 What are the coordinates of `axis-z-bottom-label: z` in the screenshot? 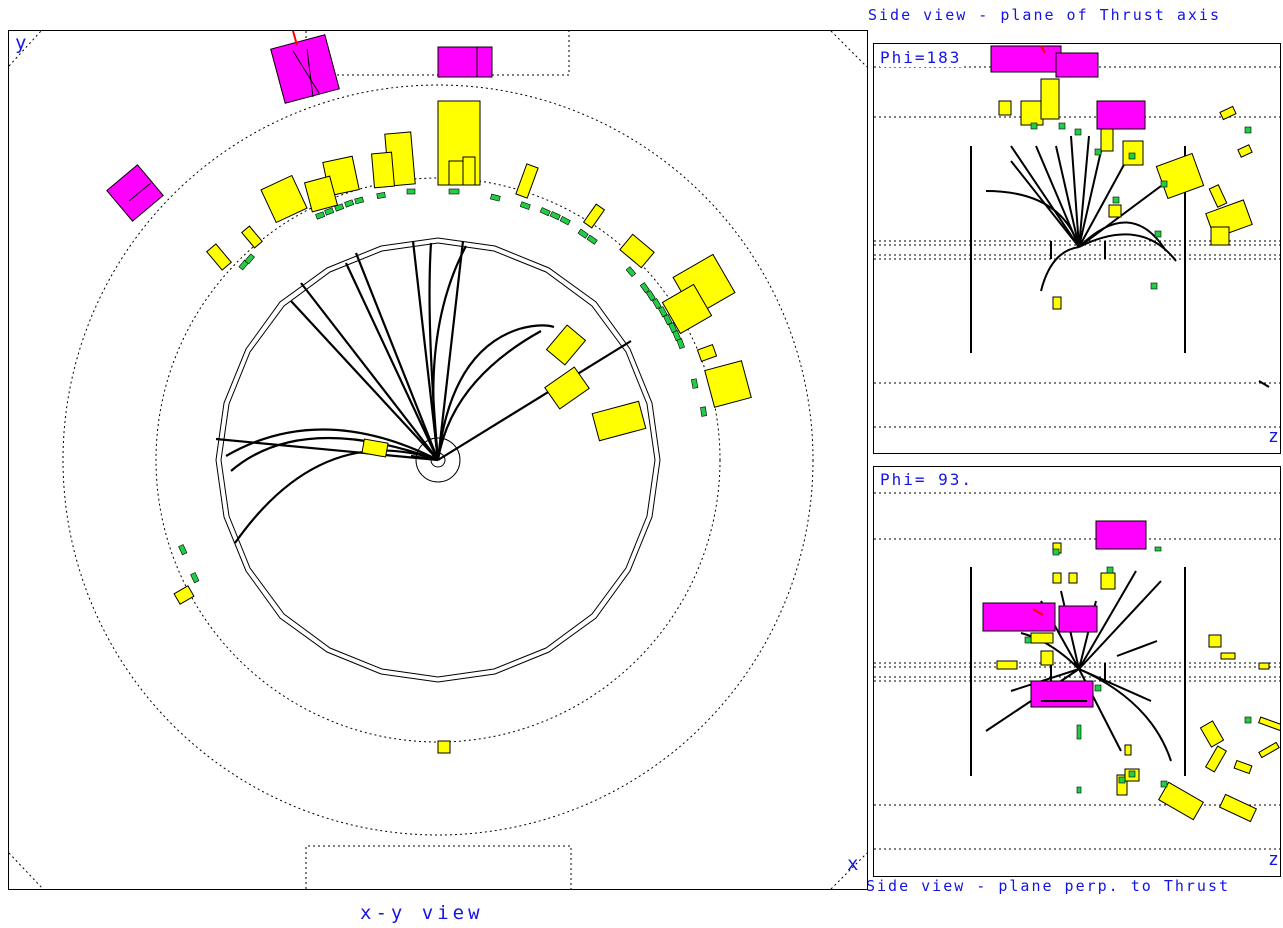 It's located at (1274, 859).